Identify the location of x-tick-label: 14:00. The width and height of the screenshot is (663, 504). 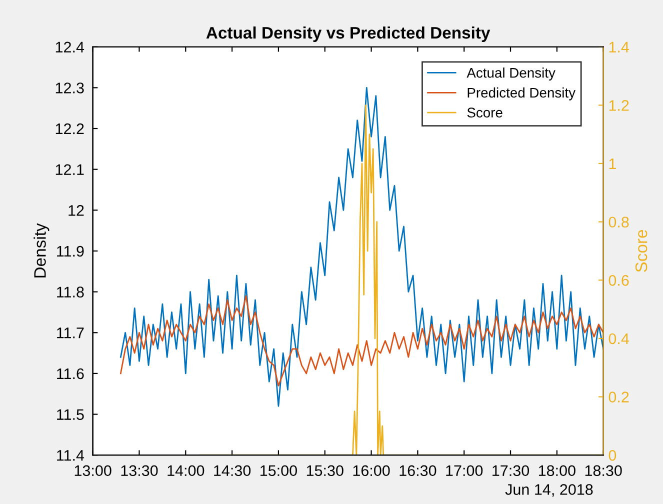
(186, 470).